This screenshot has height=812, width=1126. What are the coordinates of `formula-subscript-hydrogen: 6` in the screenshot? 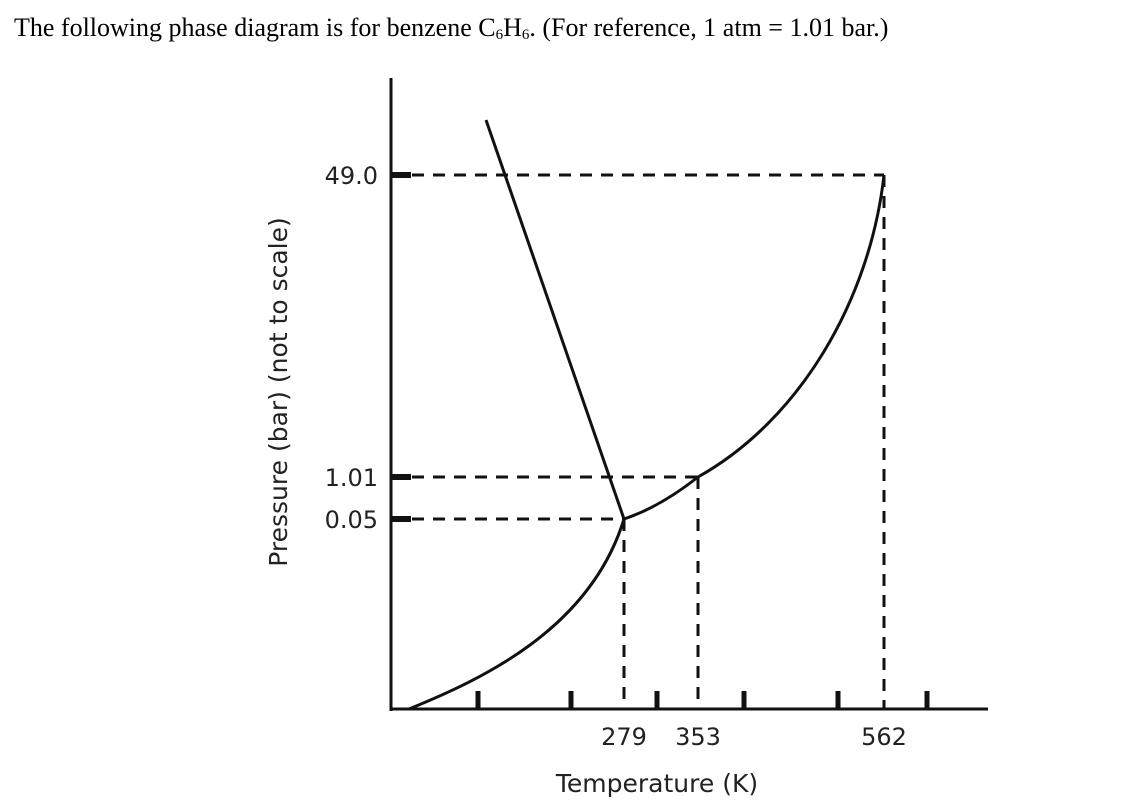 It's located at (525, 35).